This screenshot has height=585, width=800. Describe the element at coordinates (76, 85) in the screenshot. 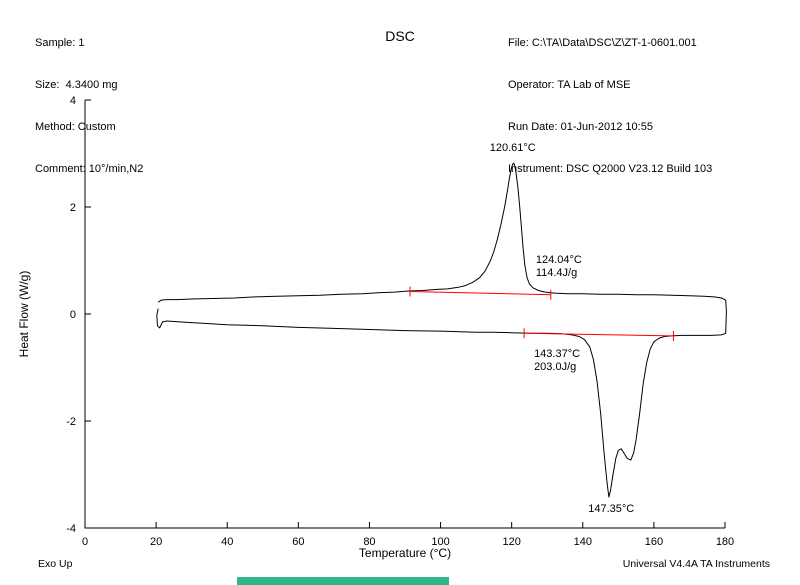

I see `size-line: Size: 4.3400 mg` at that location.